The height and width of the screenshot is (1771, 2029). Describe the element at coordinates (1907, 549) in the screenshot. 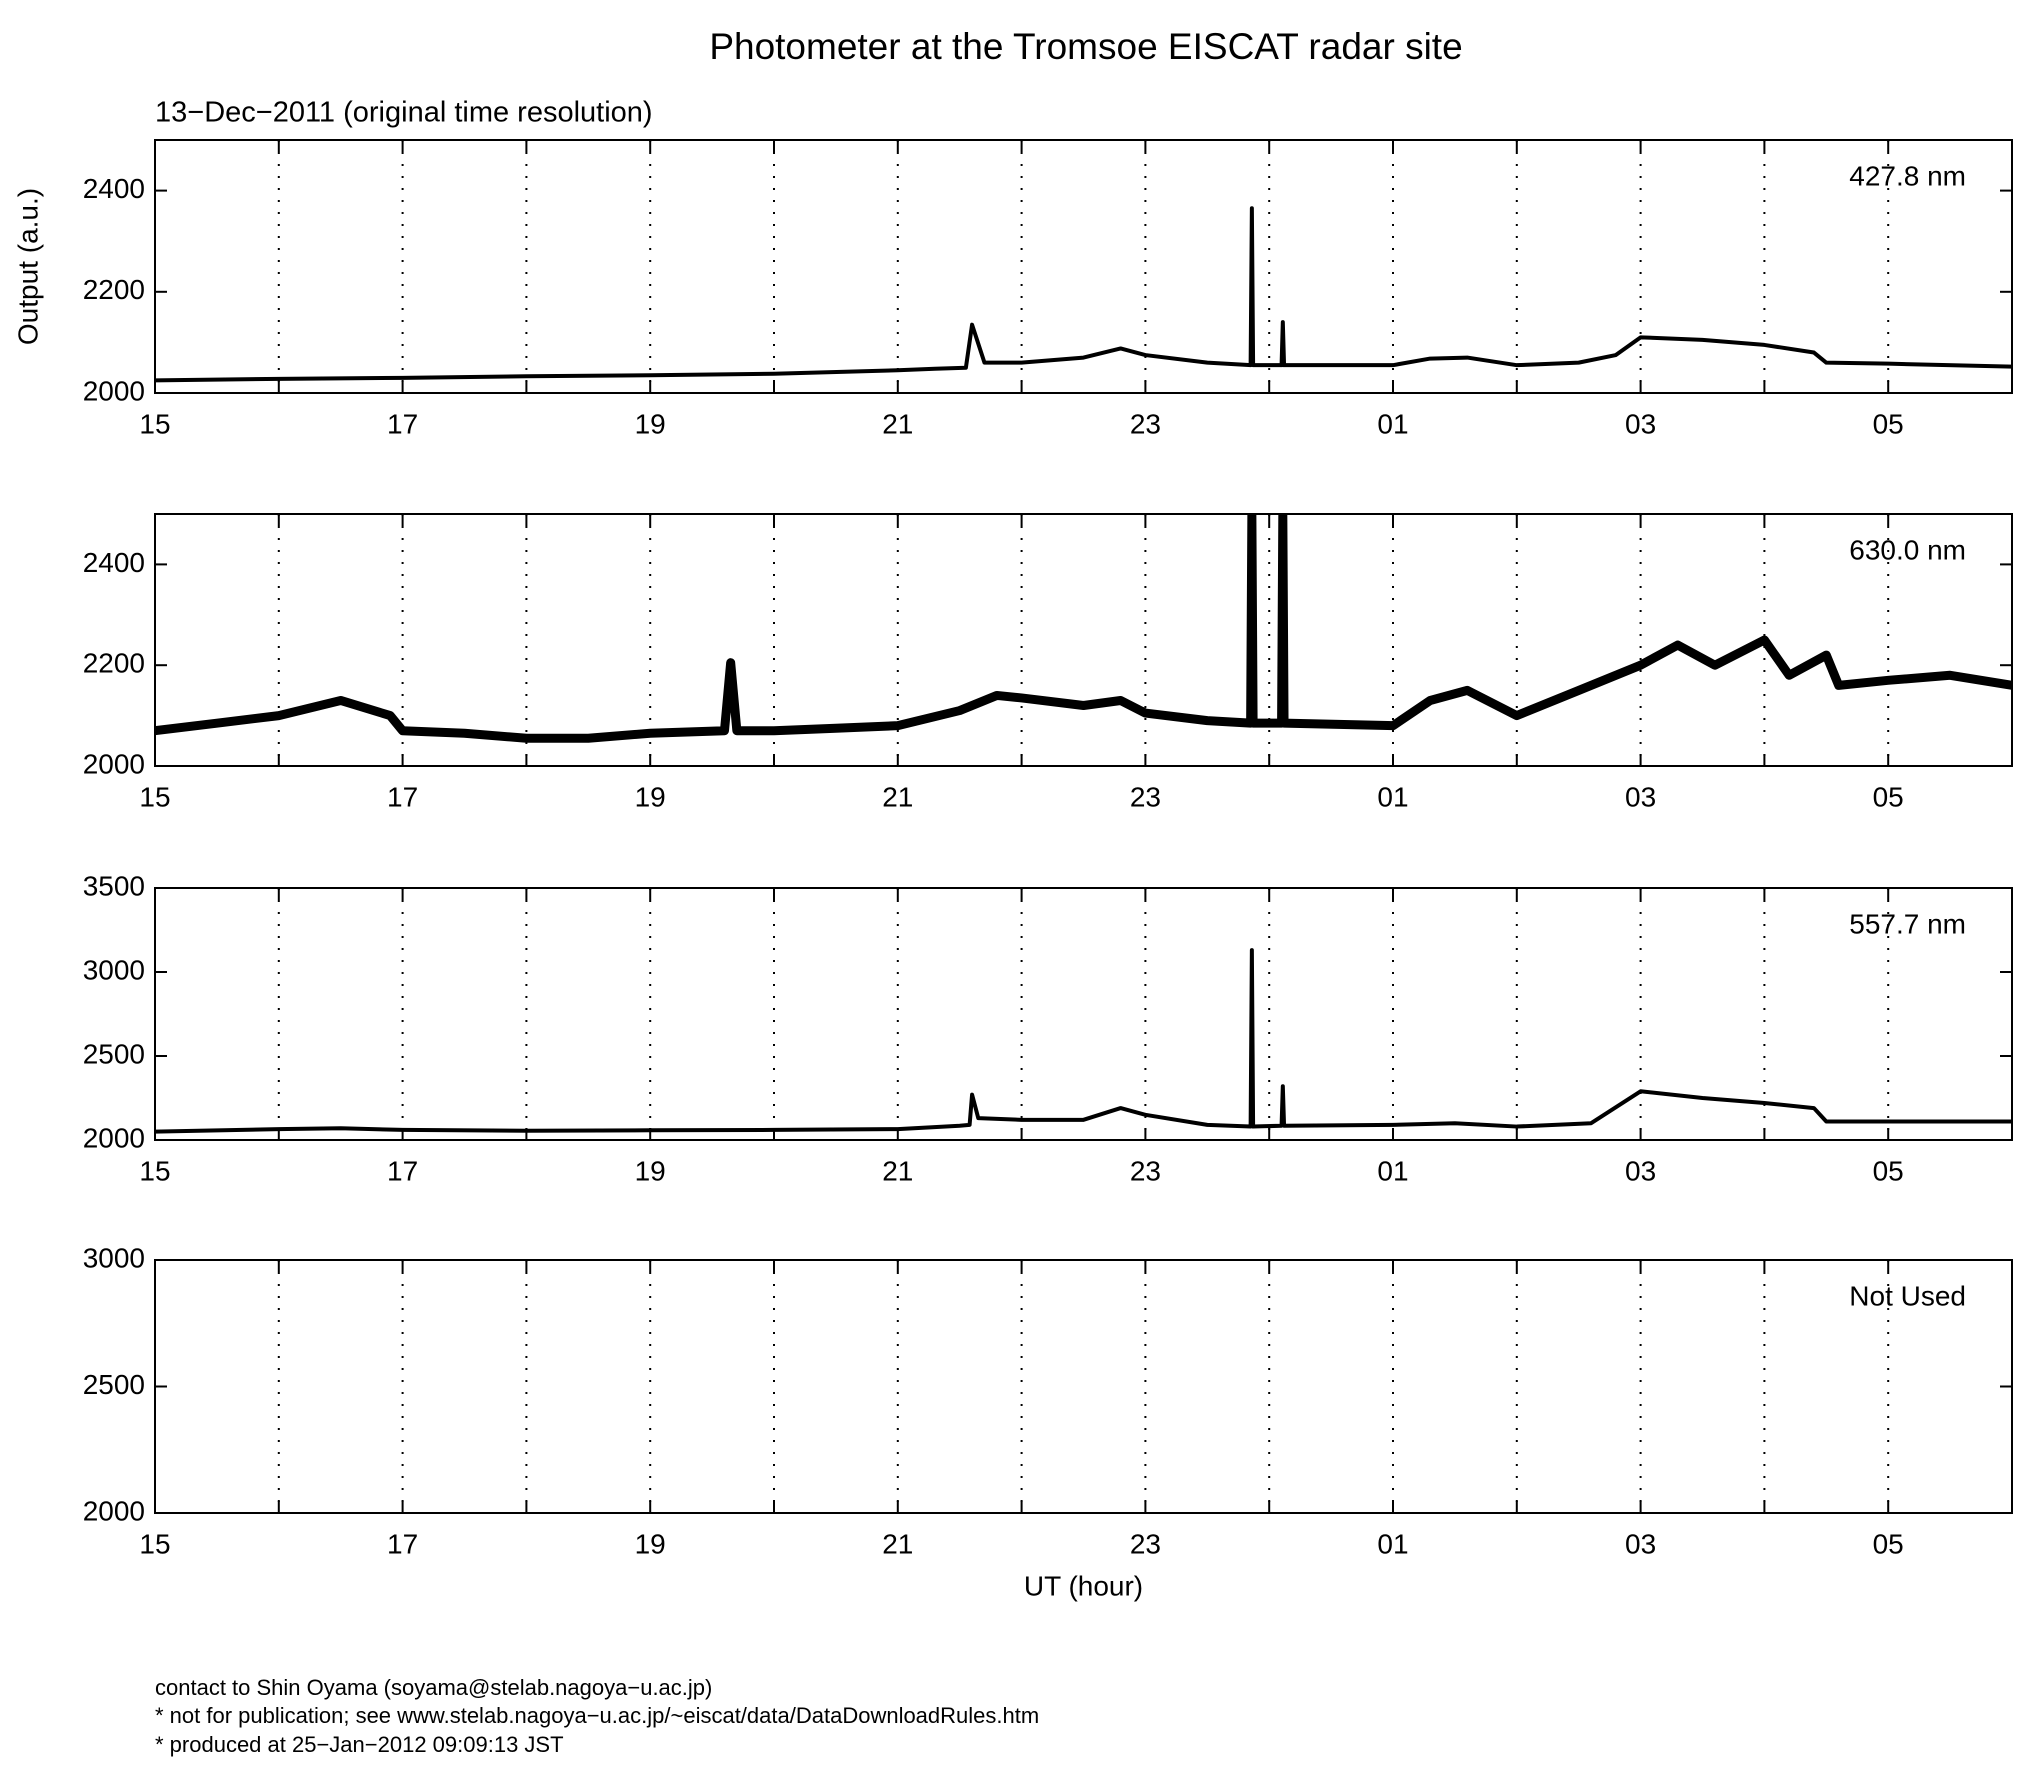

I see `panel-label: 630.0 nm` at that location.